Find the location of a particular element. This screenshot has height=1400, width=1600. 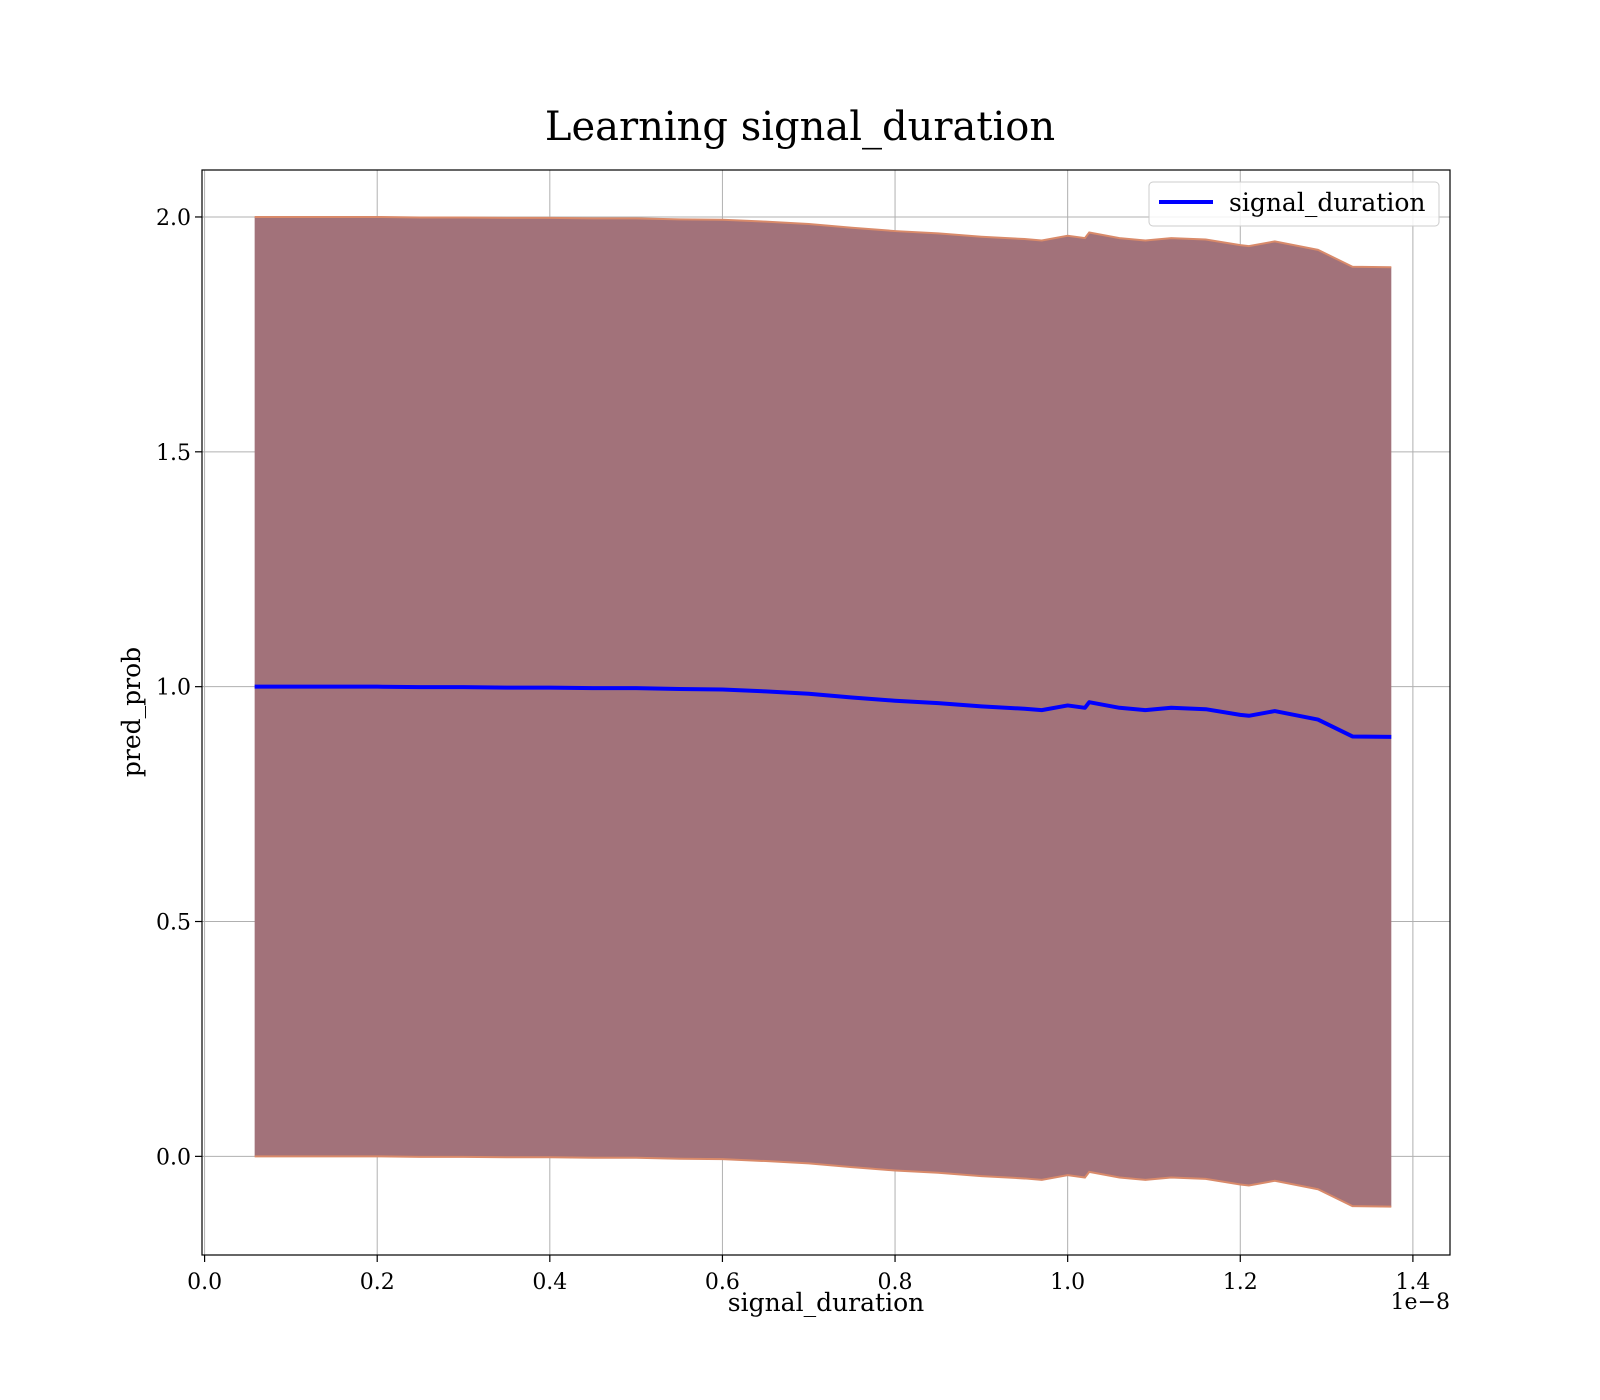

y-tick-label-4: 2.0 is located at coordinates (173, 218).